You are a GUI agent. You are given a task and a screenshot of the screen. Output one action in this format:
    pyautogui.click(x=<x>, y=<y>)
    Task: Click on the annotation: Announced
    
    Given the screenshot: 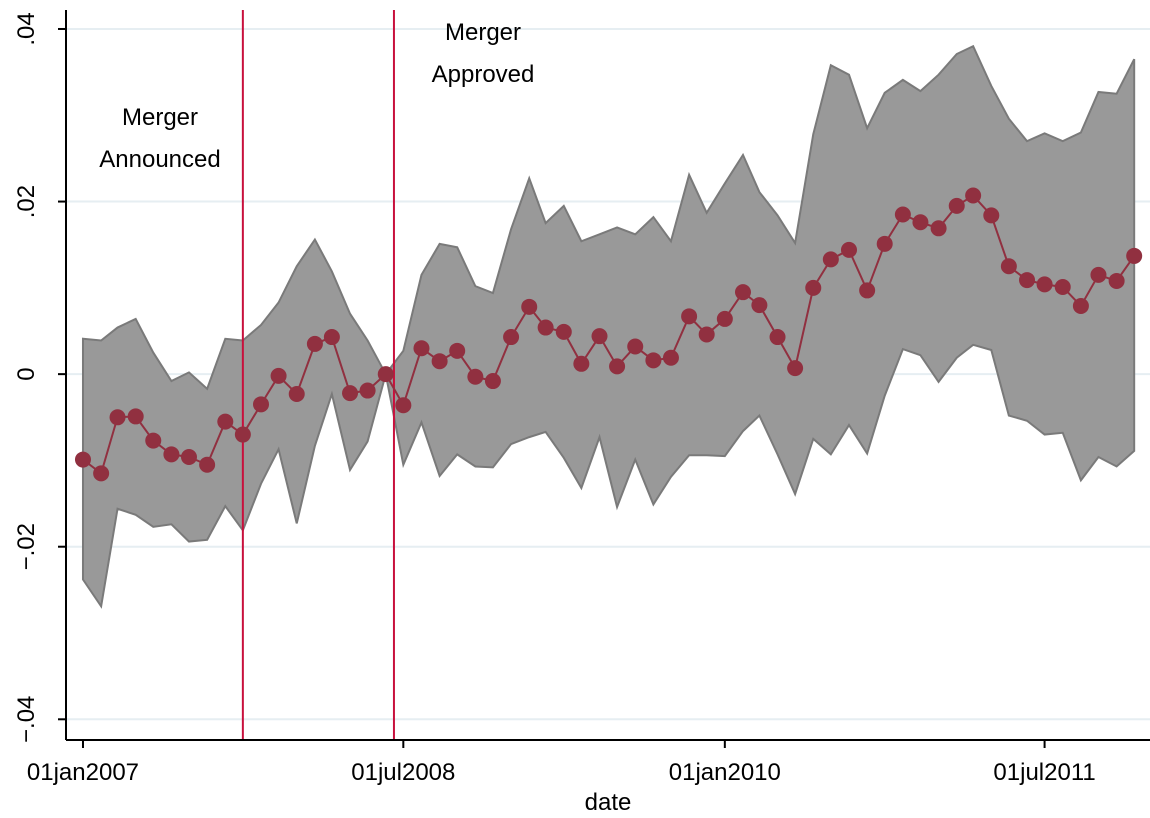 What is the action you would take?
    pyautogui.click(x=159, y=159)
    